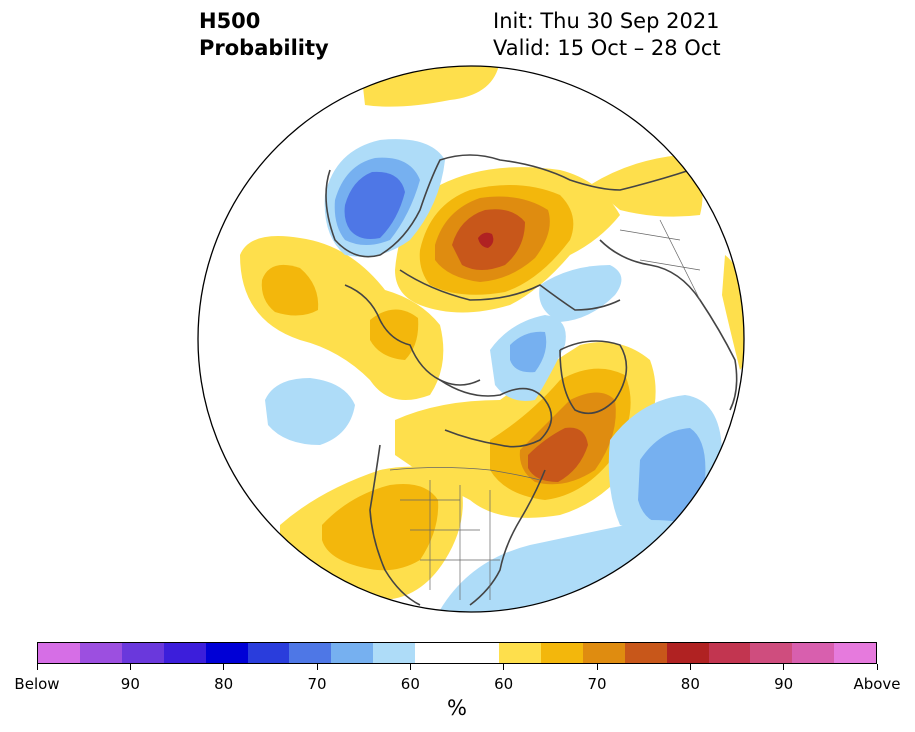 The width and height of the screenshot is (915, 732). I want to click on colorbar-tick-label: Above, so click(877, 684).